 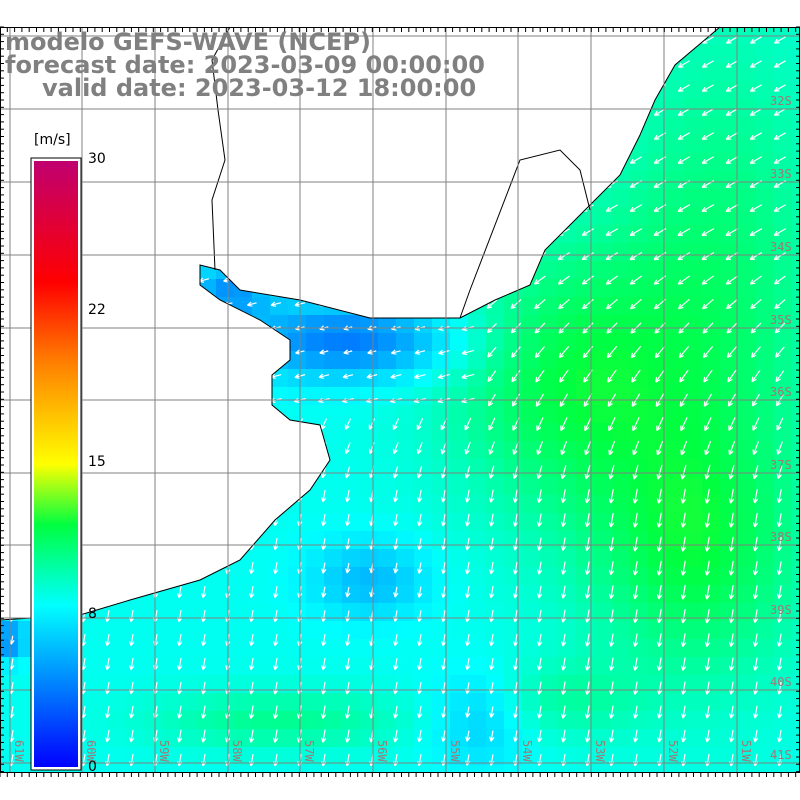 What do you see at coordinates (56, 464) in the screenshot?
I see `colorbar` at bounding box center [56, 464].